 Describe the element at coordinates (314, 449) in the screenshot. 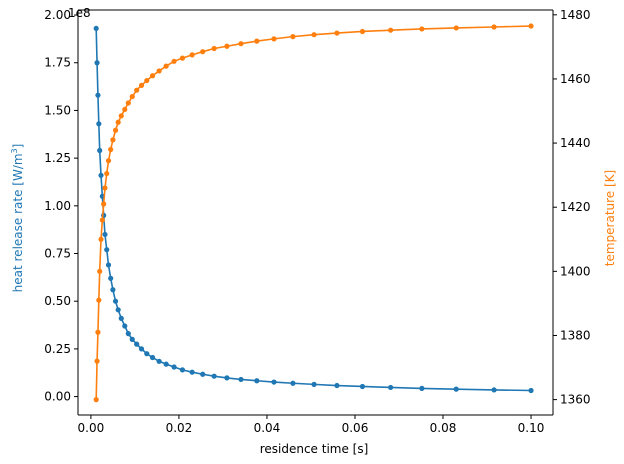

I see `x-axis-label: residence time [s]` at that location.